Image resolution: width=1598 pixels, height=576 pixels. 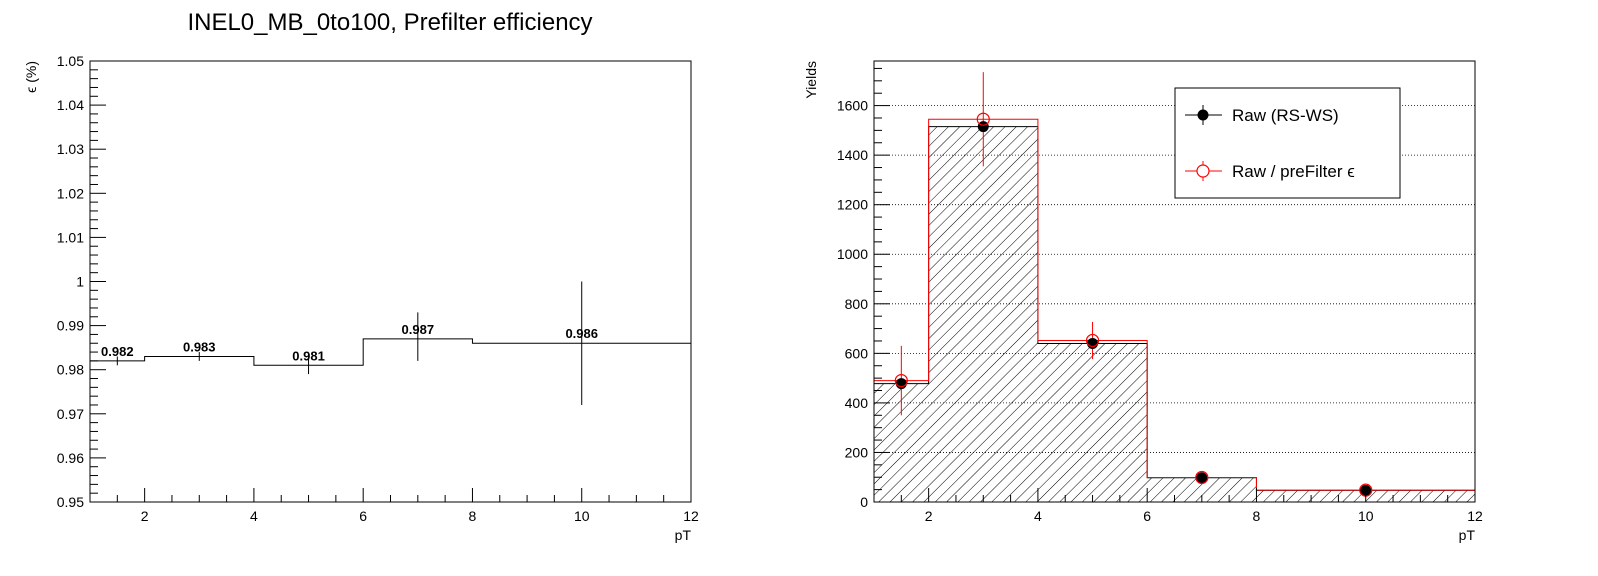 I want to click on legend-box, so click(x=1287, y=143).